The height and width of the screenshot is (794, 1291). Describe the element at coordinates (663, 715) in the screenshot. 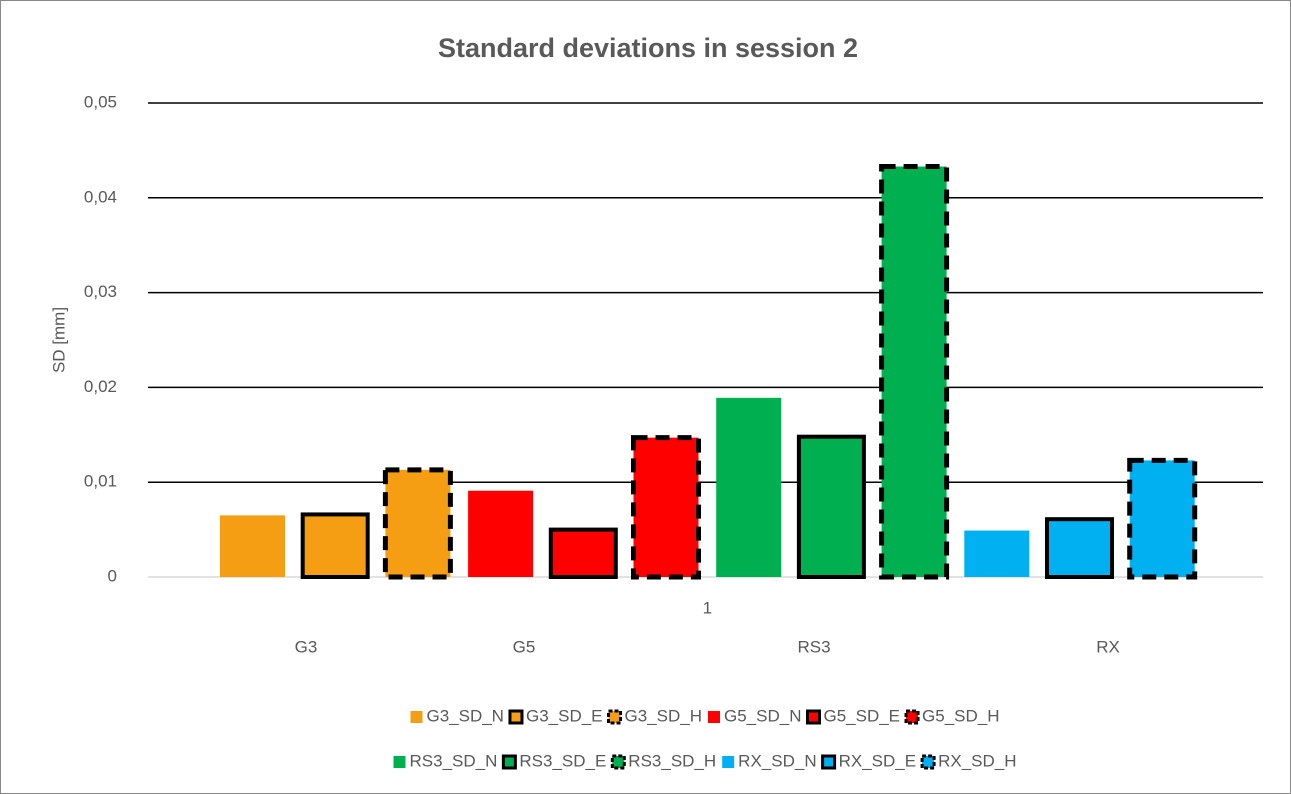

I see `legend-label: G3_SD_H` at that location.